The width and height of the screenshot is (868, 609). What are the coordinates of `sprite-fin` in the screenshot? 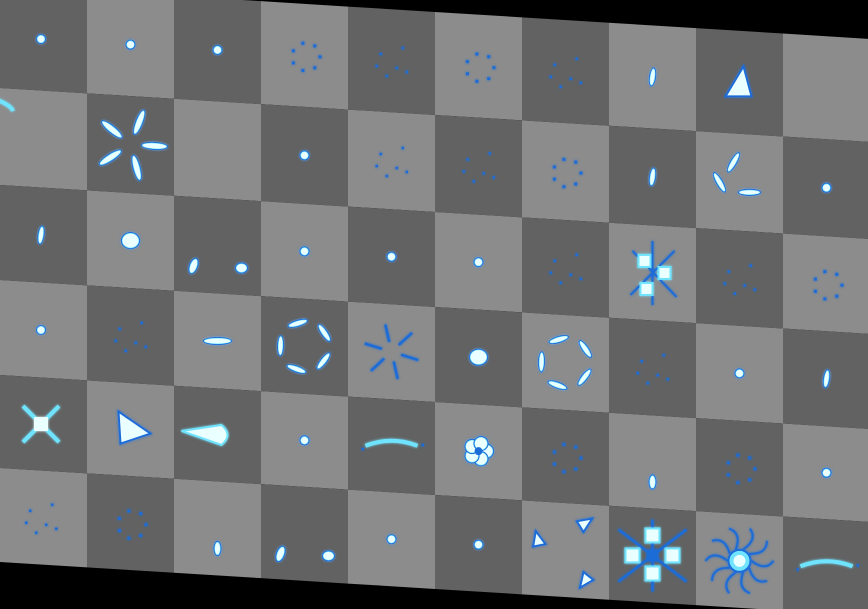 It's located at (738, 80).